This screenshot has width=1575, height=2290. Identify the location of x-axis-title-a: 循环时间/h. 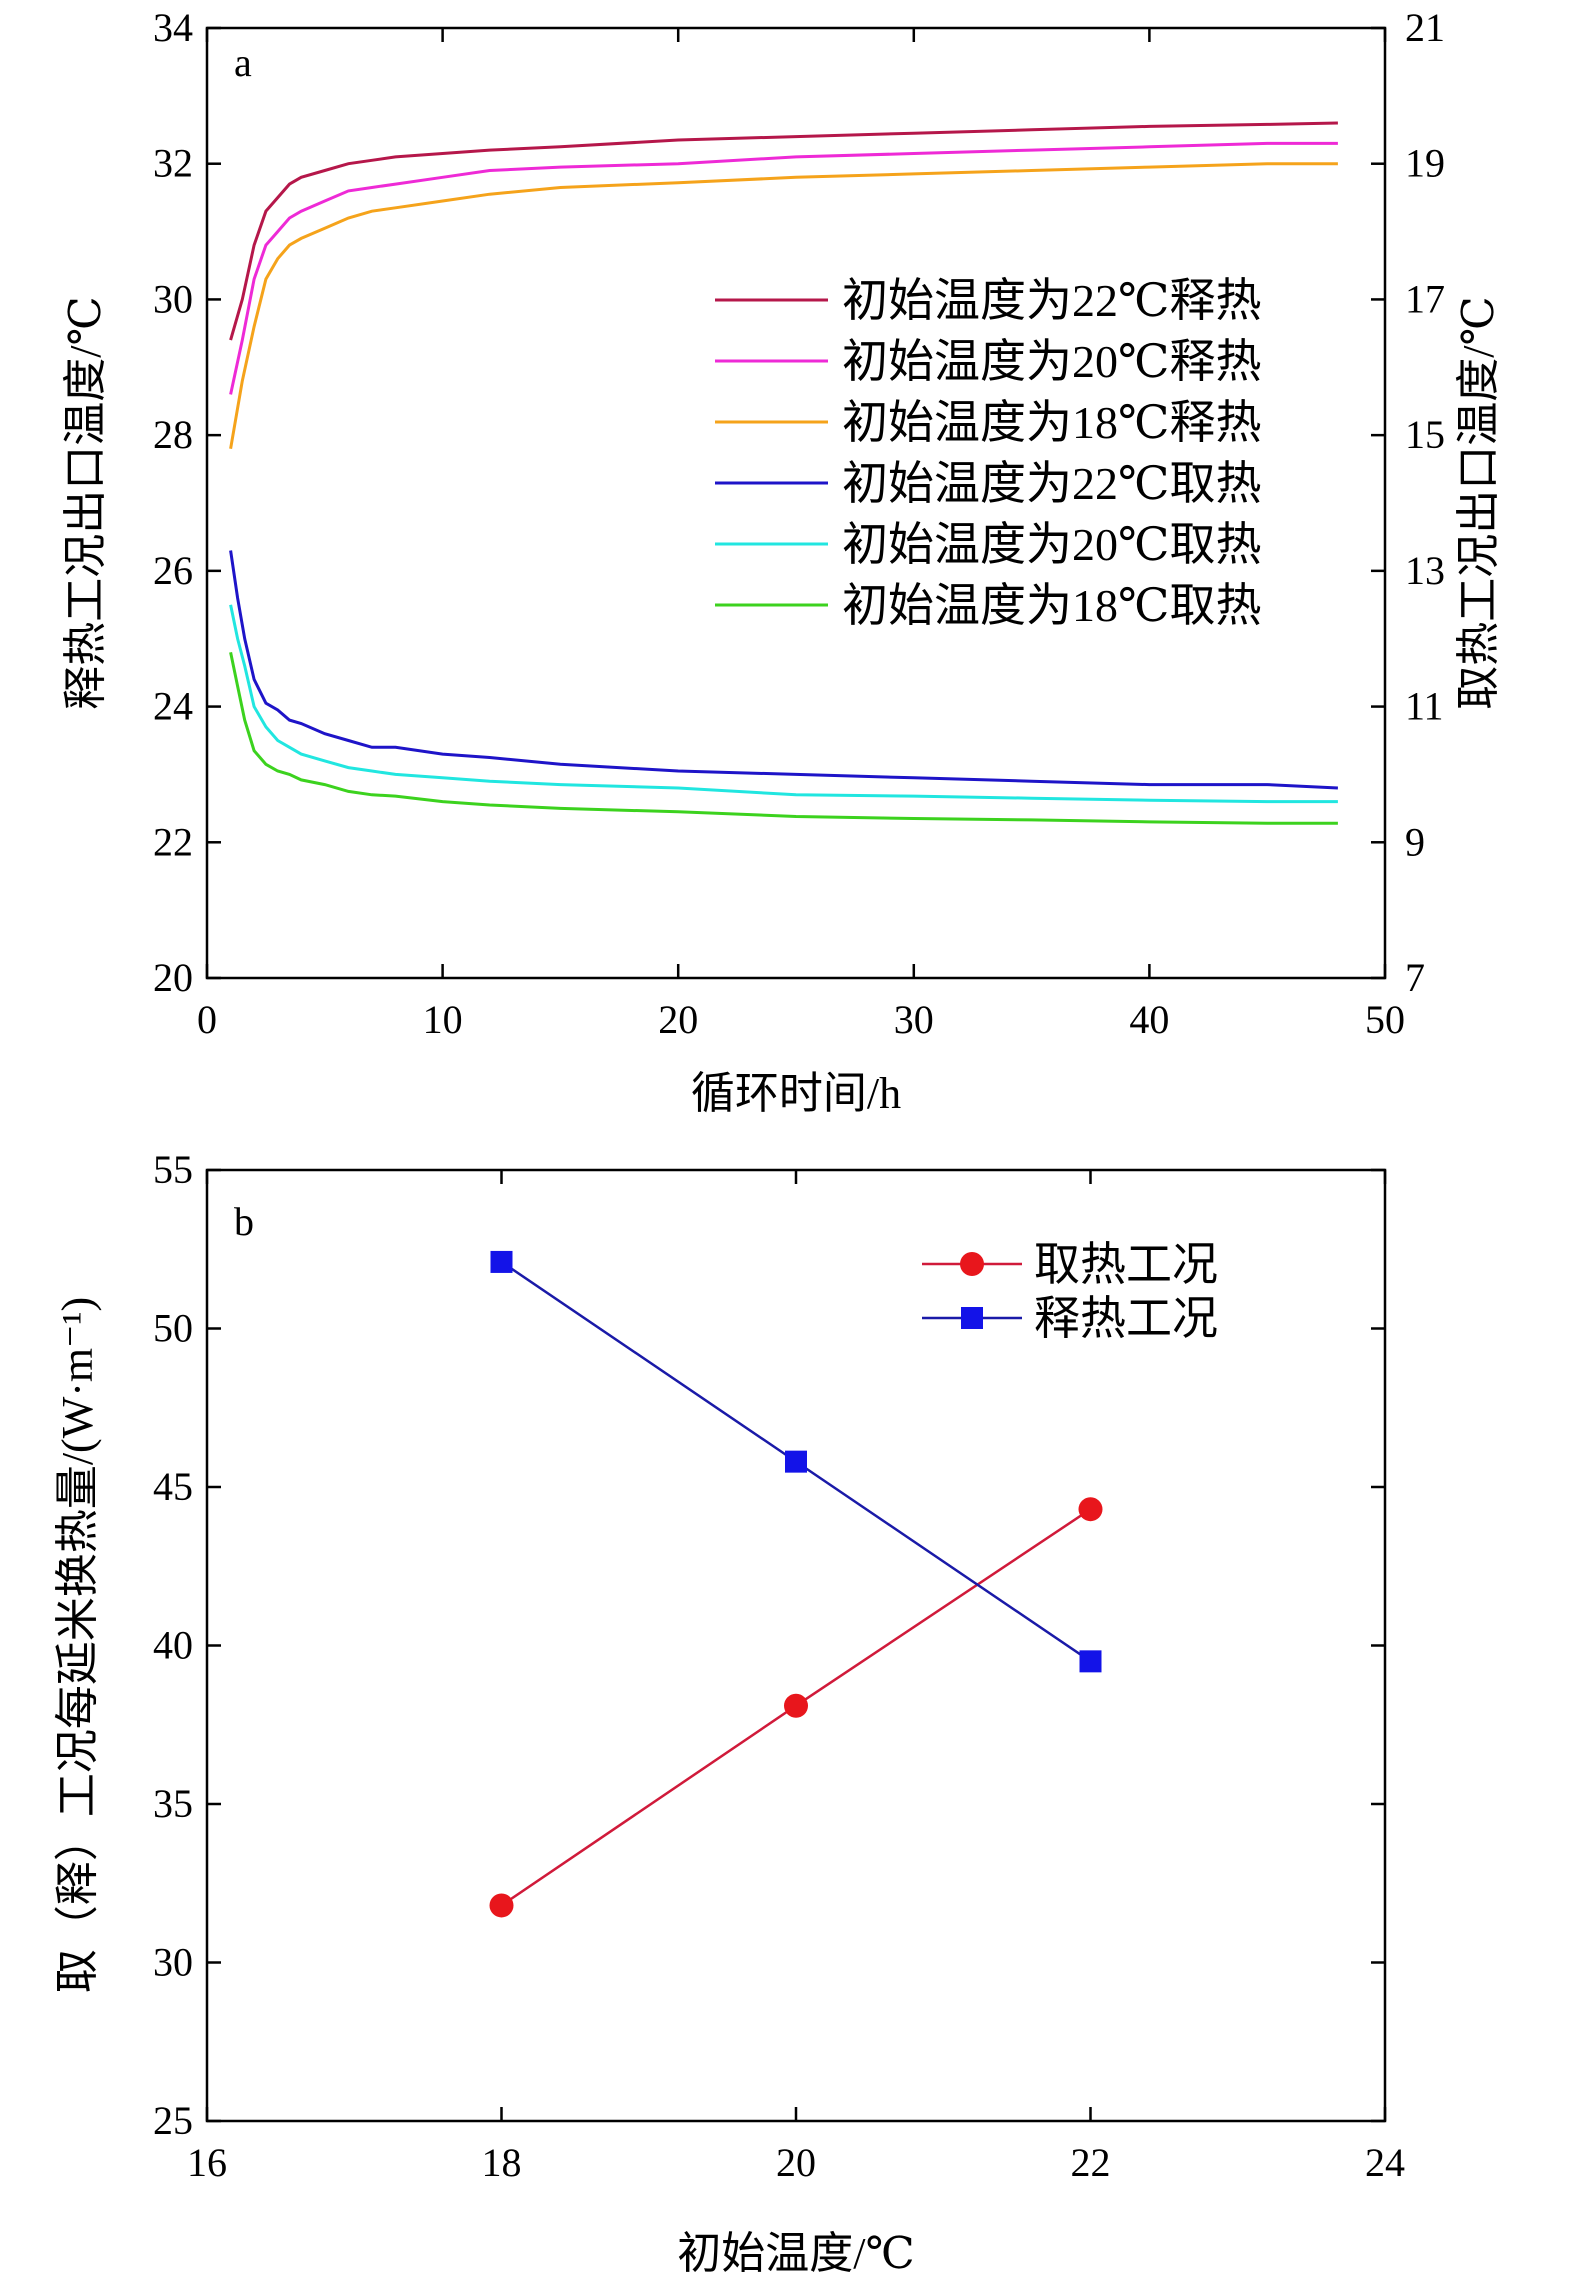
(796, 1093).